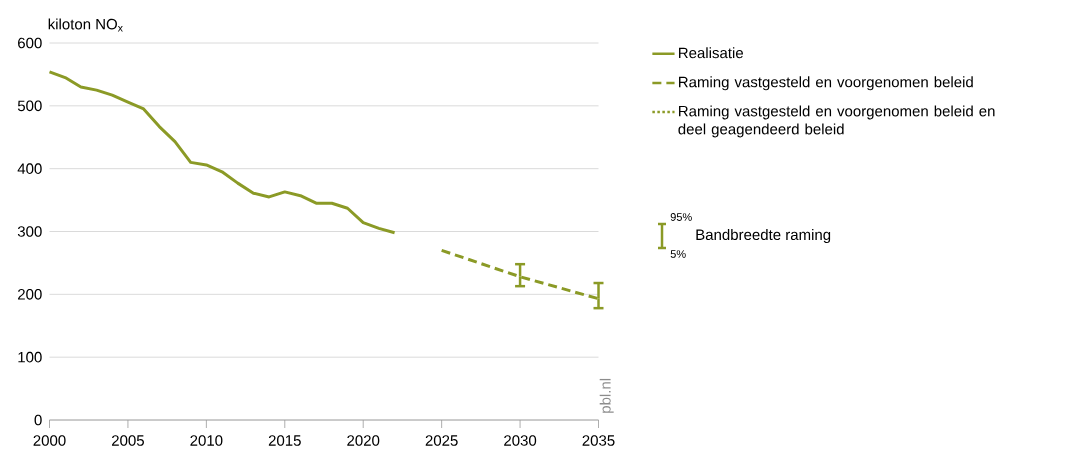  What do you see at coordinates (30, 43) in the screenshot?
I see `y-tick-label: 600` at bounding box center [30, 43].